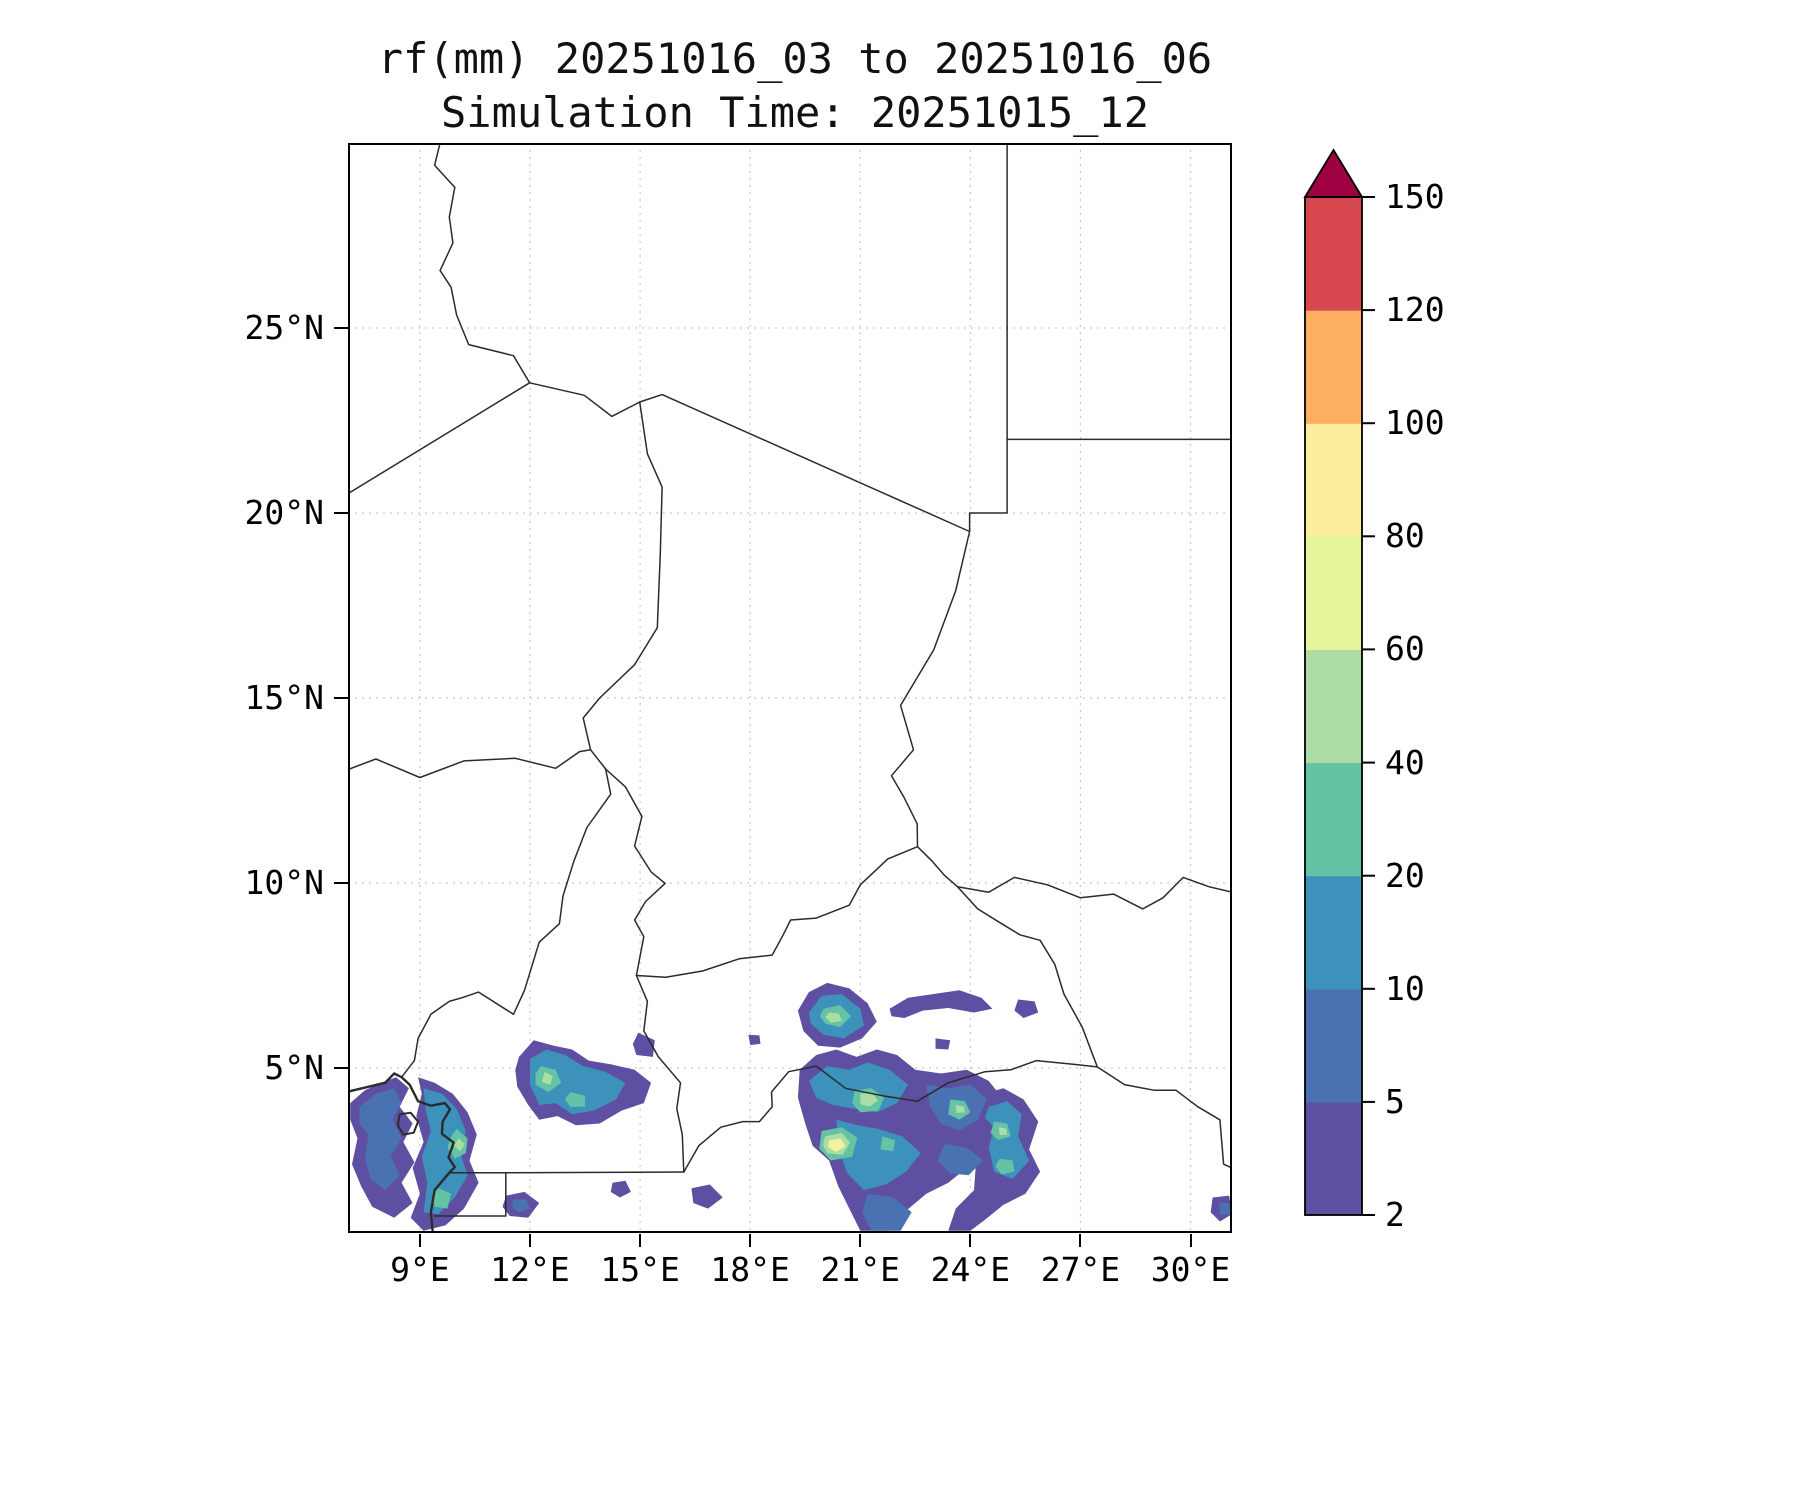 This screenshot has height=1500, width=1800. What do you see at coordinates (860, 1269) in the screenshot?
I see `x-axis-tick-label: 21°E` at bounding box center [860, 1269].